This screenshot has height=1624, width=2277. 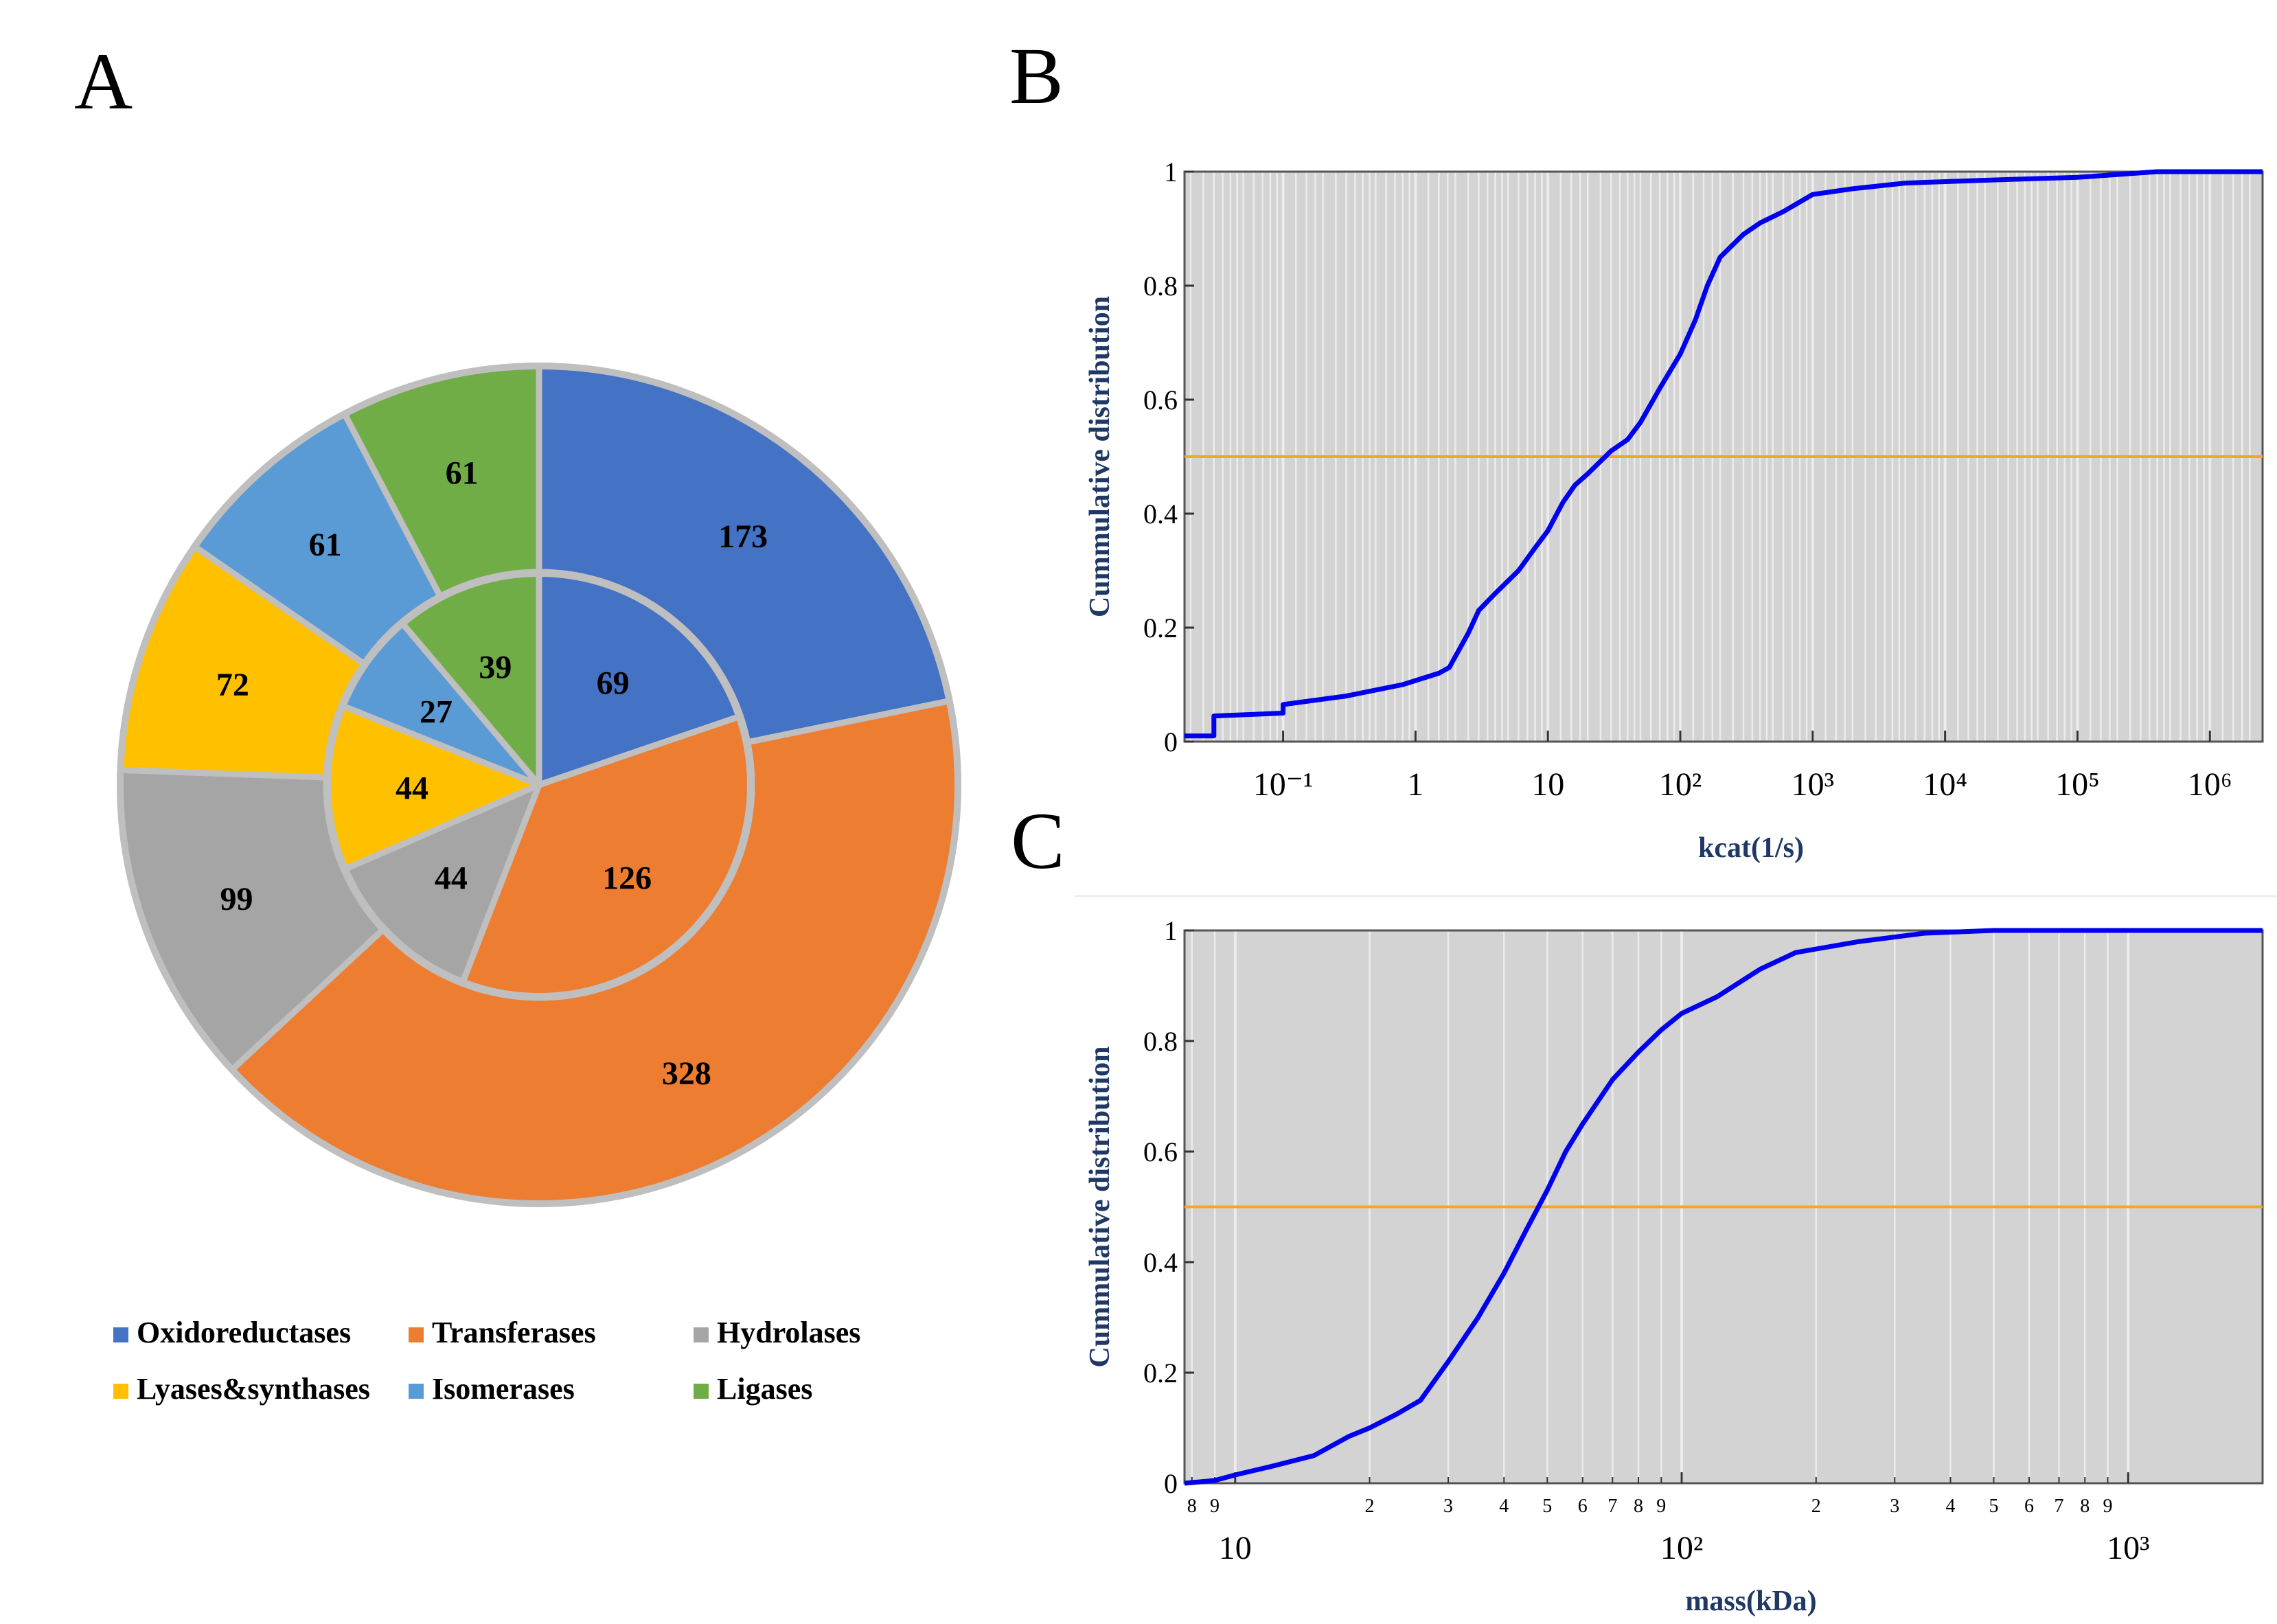 What do you see at coordinates (2077, 784) in the screenshot?
I see `x-tick-label: 10⁵` at bounding box center [2077, 784].